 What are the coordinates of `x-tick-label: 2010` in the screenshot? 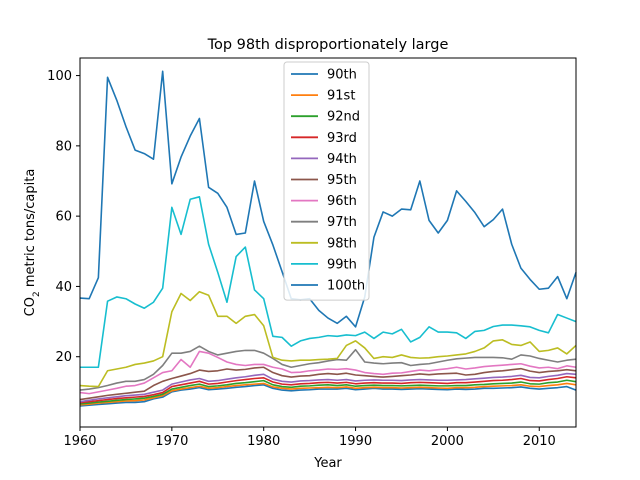 It's located at (539, 441).